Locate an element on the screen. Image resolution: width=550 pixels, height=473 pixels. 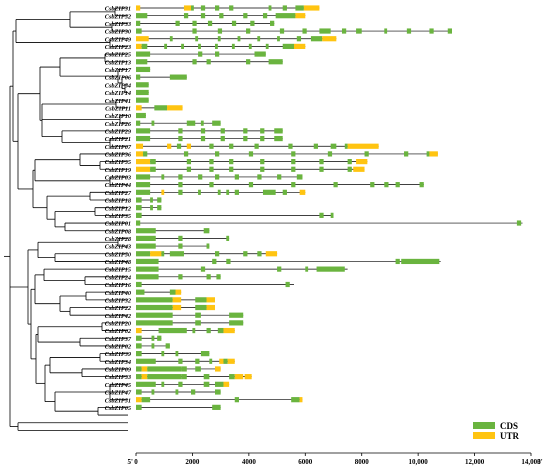
gene-label: CsbZIP30 is located at coordinates (118, 32).